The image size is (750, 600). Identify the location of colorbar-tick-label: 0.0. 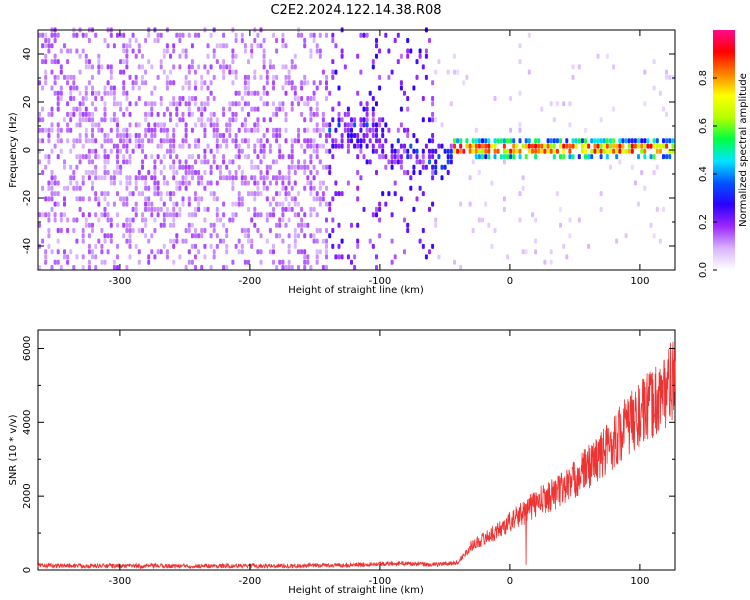
(703, 270).